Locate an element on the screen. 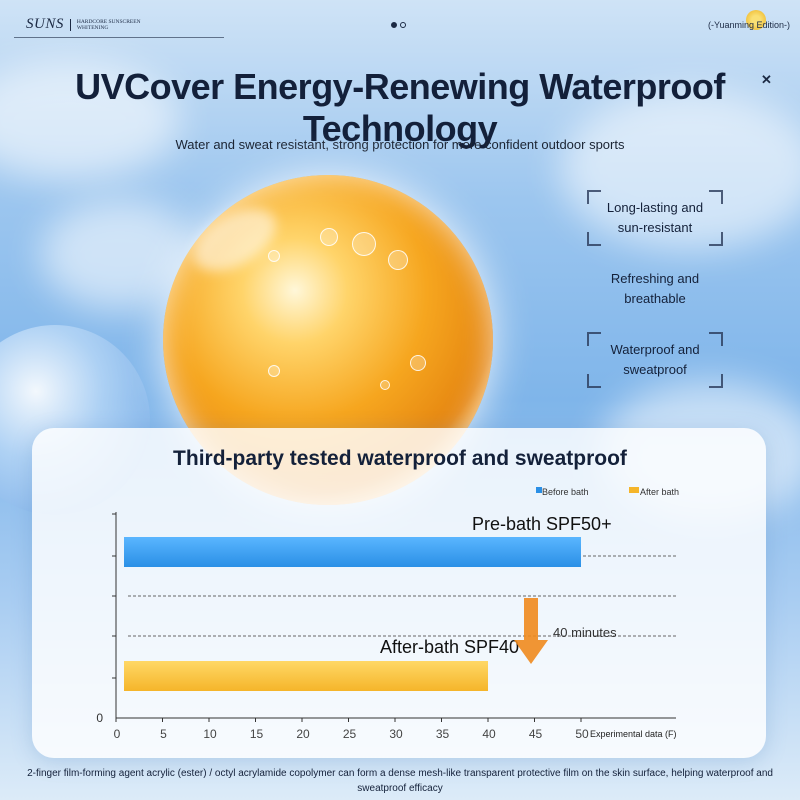 This screenshot has height=800, width=800. x-tick-label: 50 is located at coordinates (582, 734).